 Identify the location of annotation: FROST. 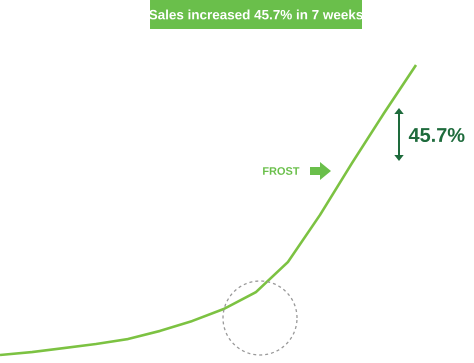
(281, 171).